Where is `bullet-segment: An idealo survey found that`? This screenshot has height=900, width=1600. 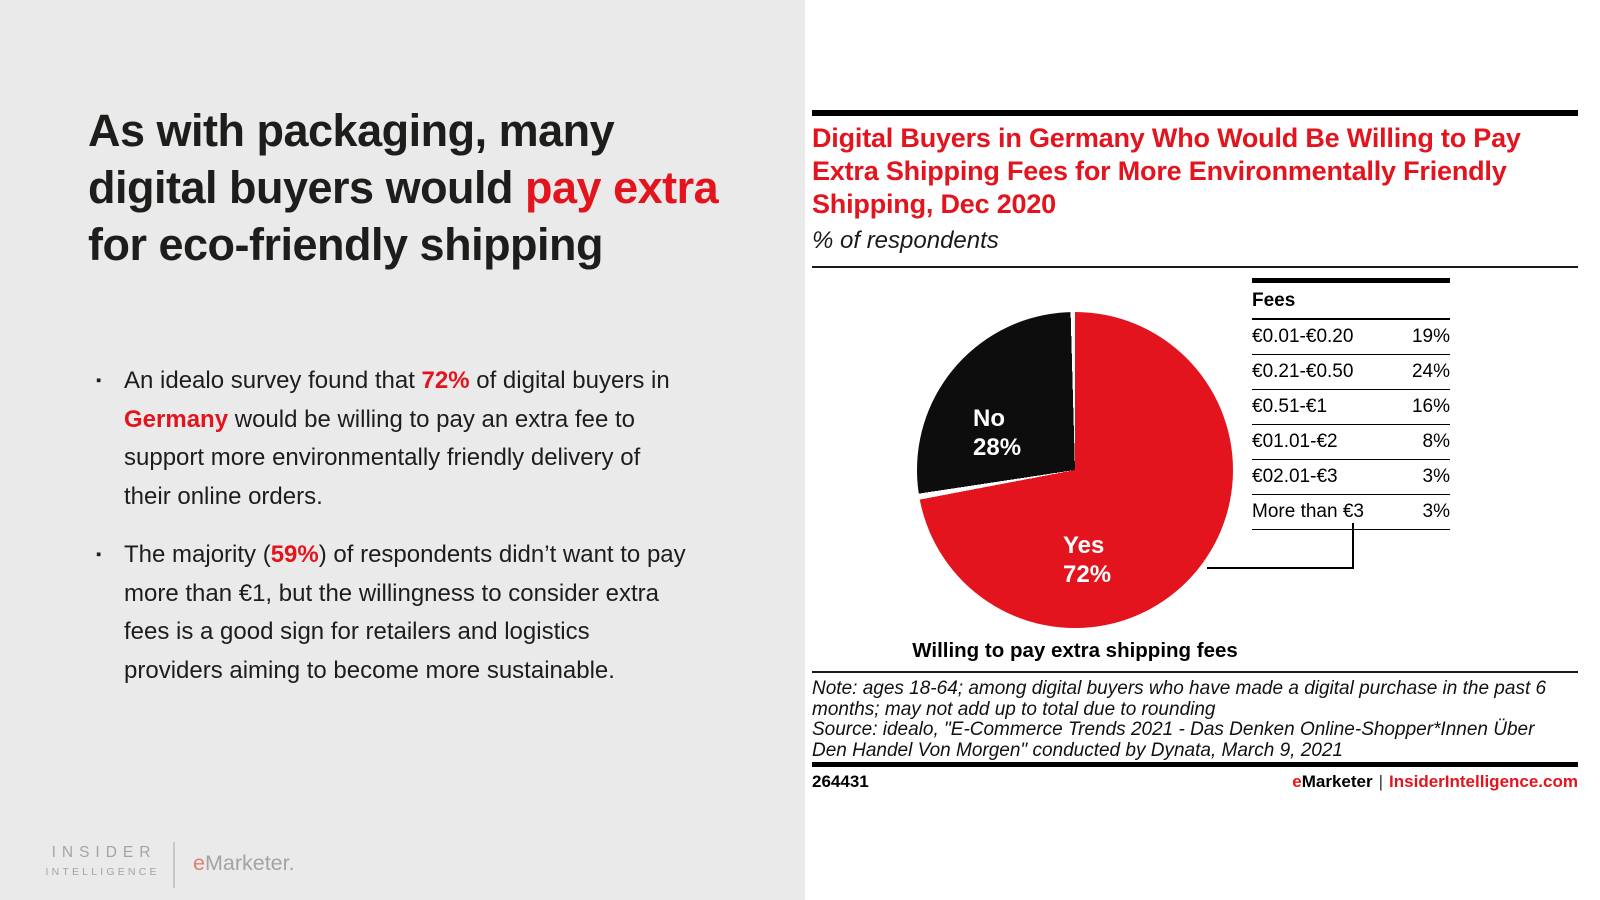 bullet-segment: An idealo survey found that is located at coordinates (273, 380).